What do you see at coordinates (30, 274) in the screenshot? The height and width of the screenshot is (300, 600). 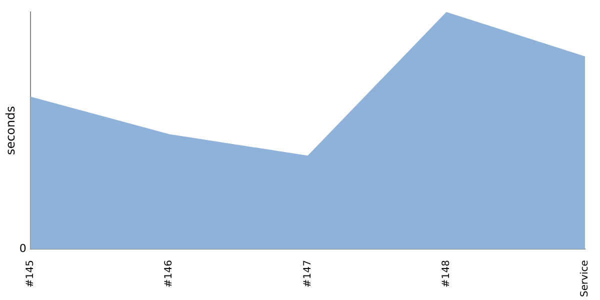 I see `x-tick-label: #145` at bounding box center [30, 274].